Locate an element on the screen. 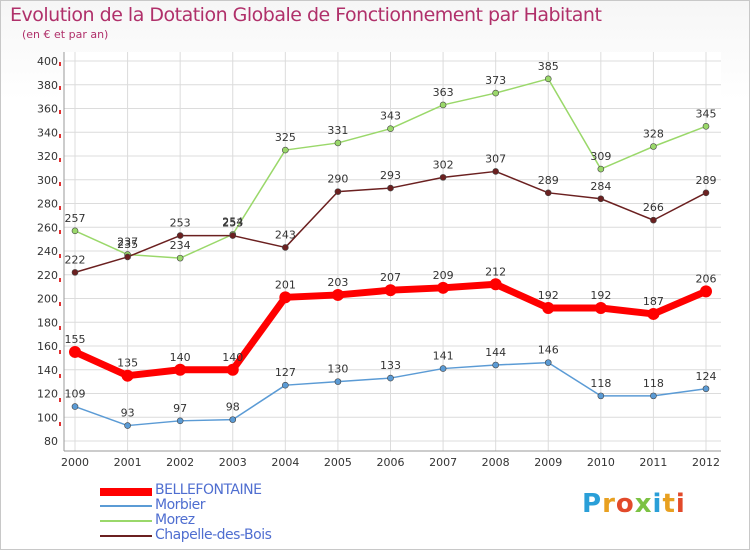 This screenshot has height=550, width=750. data-label: 124 is located at coordinates (706, 376).